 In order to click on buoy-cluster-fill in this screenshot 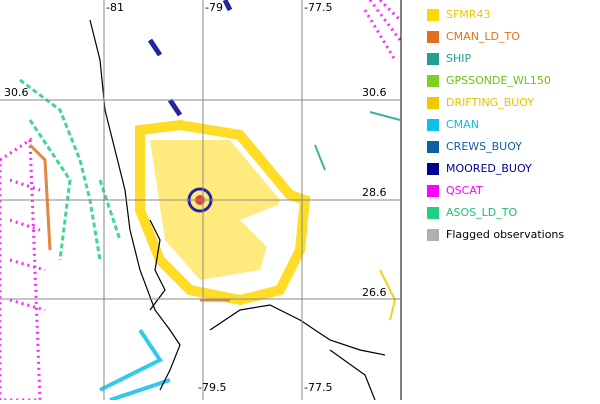, I will do `click(215, 210)`.